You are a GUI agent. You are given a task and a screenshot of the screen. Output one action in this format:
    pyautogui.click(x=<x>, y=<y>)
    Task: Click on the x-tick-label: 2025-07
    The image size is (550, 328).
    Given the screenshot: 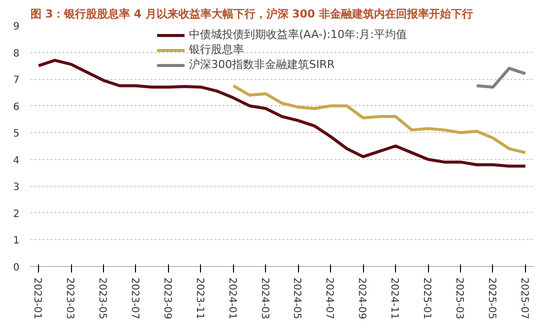 What is the action you would take?
    pyautogui.click(x=524, y=299)
    